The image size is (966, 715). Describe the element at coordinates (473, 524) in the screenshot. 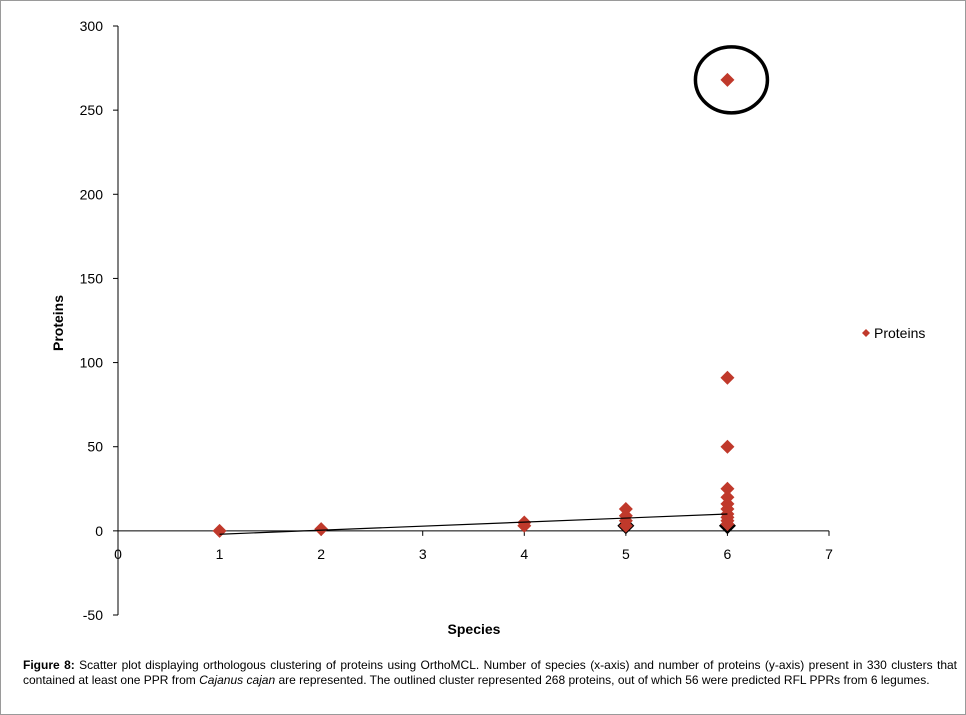

I see `trendline` at that location.